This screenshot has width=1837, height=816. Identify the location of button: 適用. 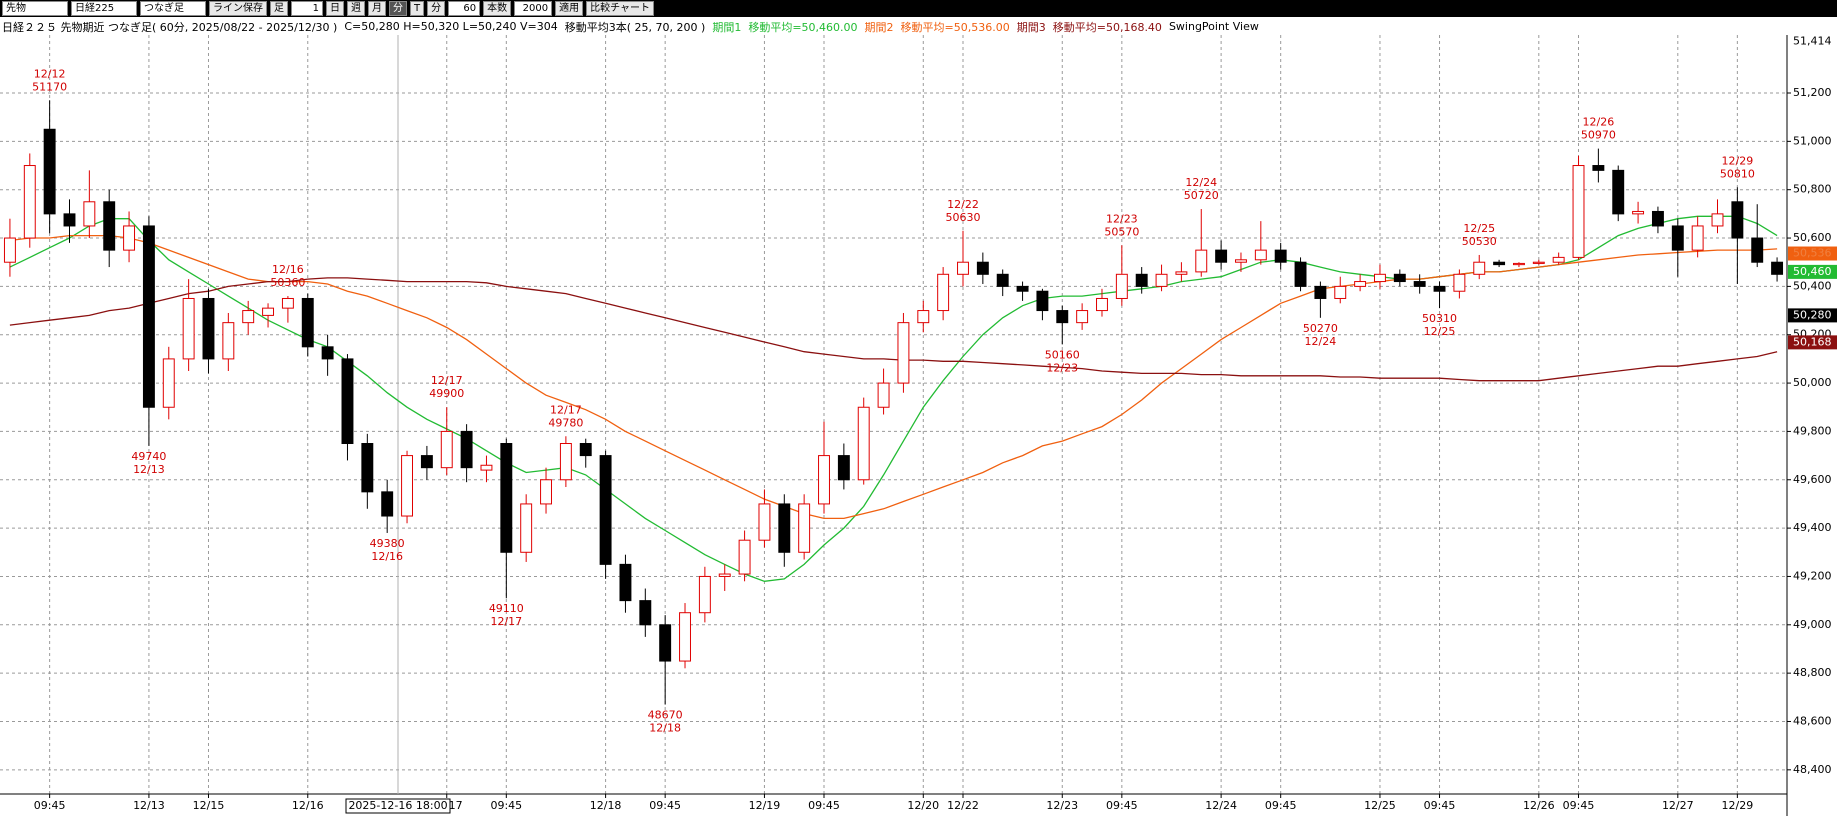
(569, 8).